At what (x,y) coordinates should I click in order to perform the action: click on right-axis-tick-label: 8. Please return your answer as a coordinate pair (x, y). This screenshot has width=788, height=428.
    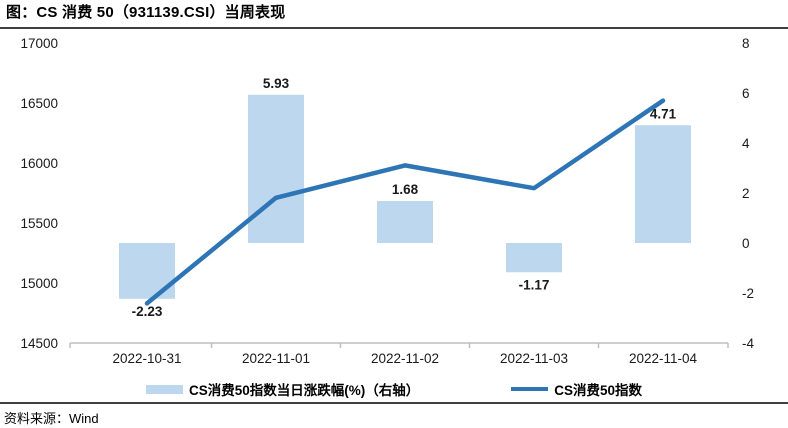
    Looking at the image, I should click on (746, 43).